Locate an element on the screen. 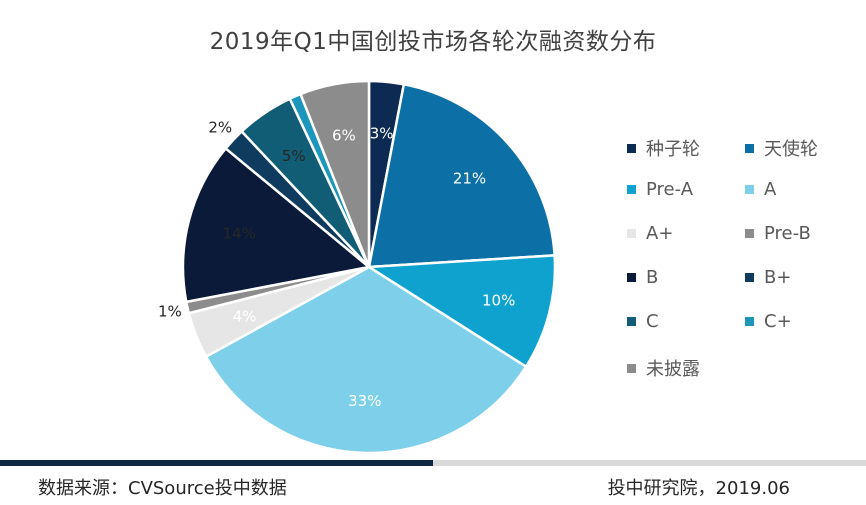  legend-item: C+ is located at coordinates (768, 321).